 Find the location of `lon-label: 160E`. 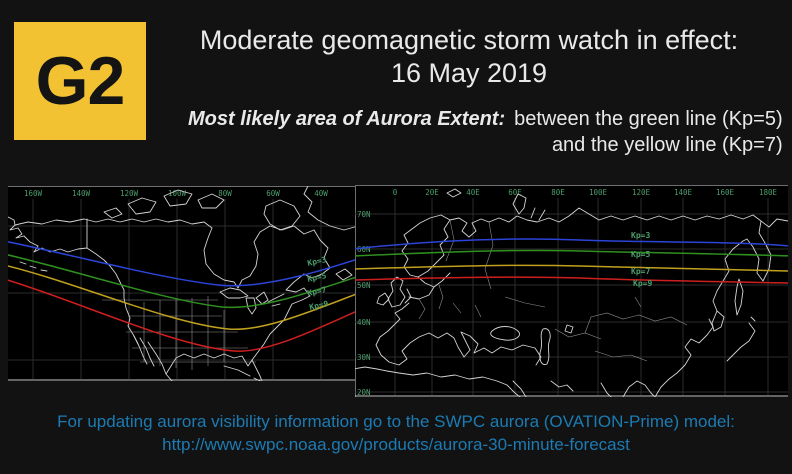

lon-label: 160E is located at coordinates (725, 192).